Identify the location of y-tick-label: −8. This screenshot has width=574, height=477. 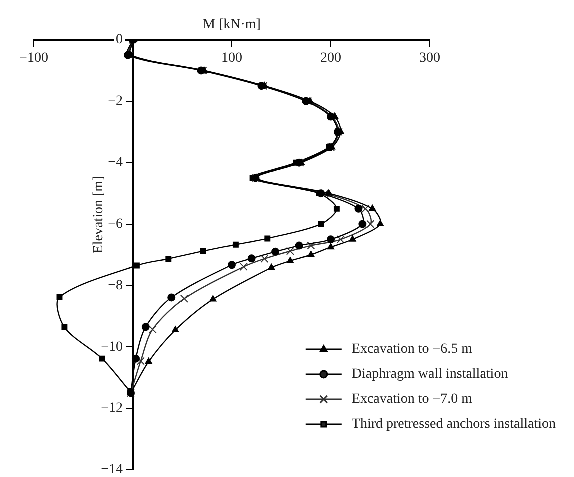
(115, 286).